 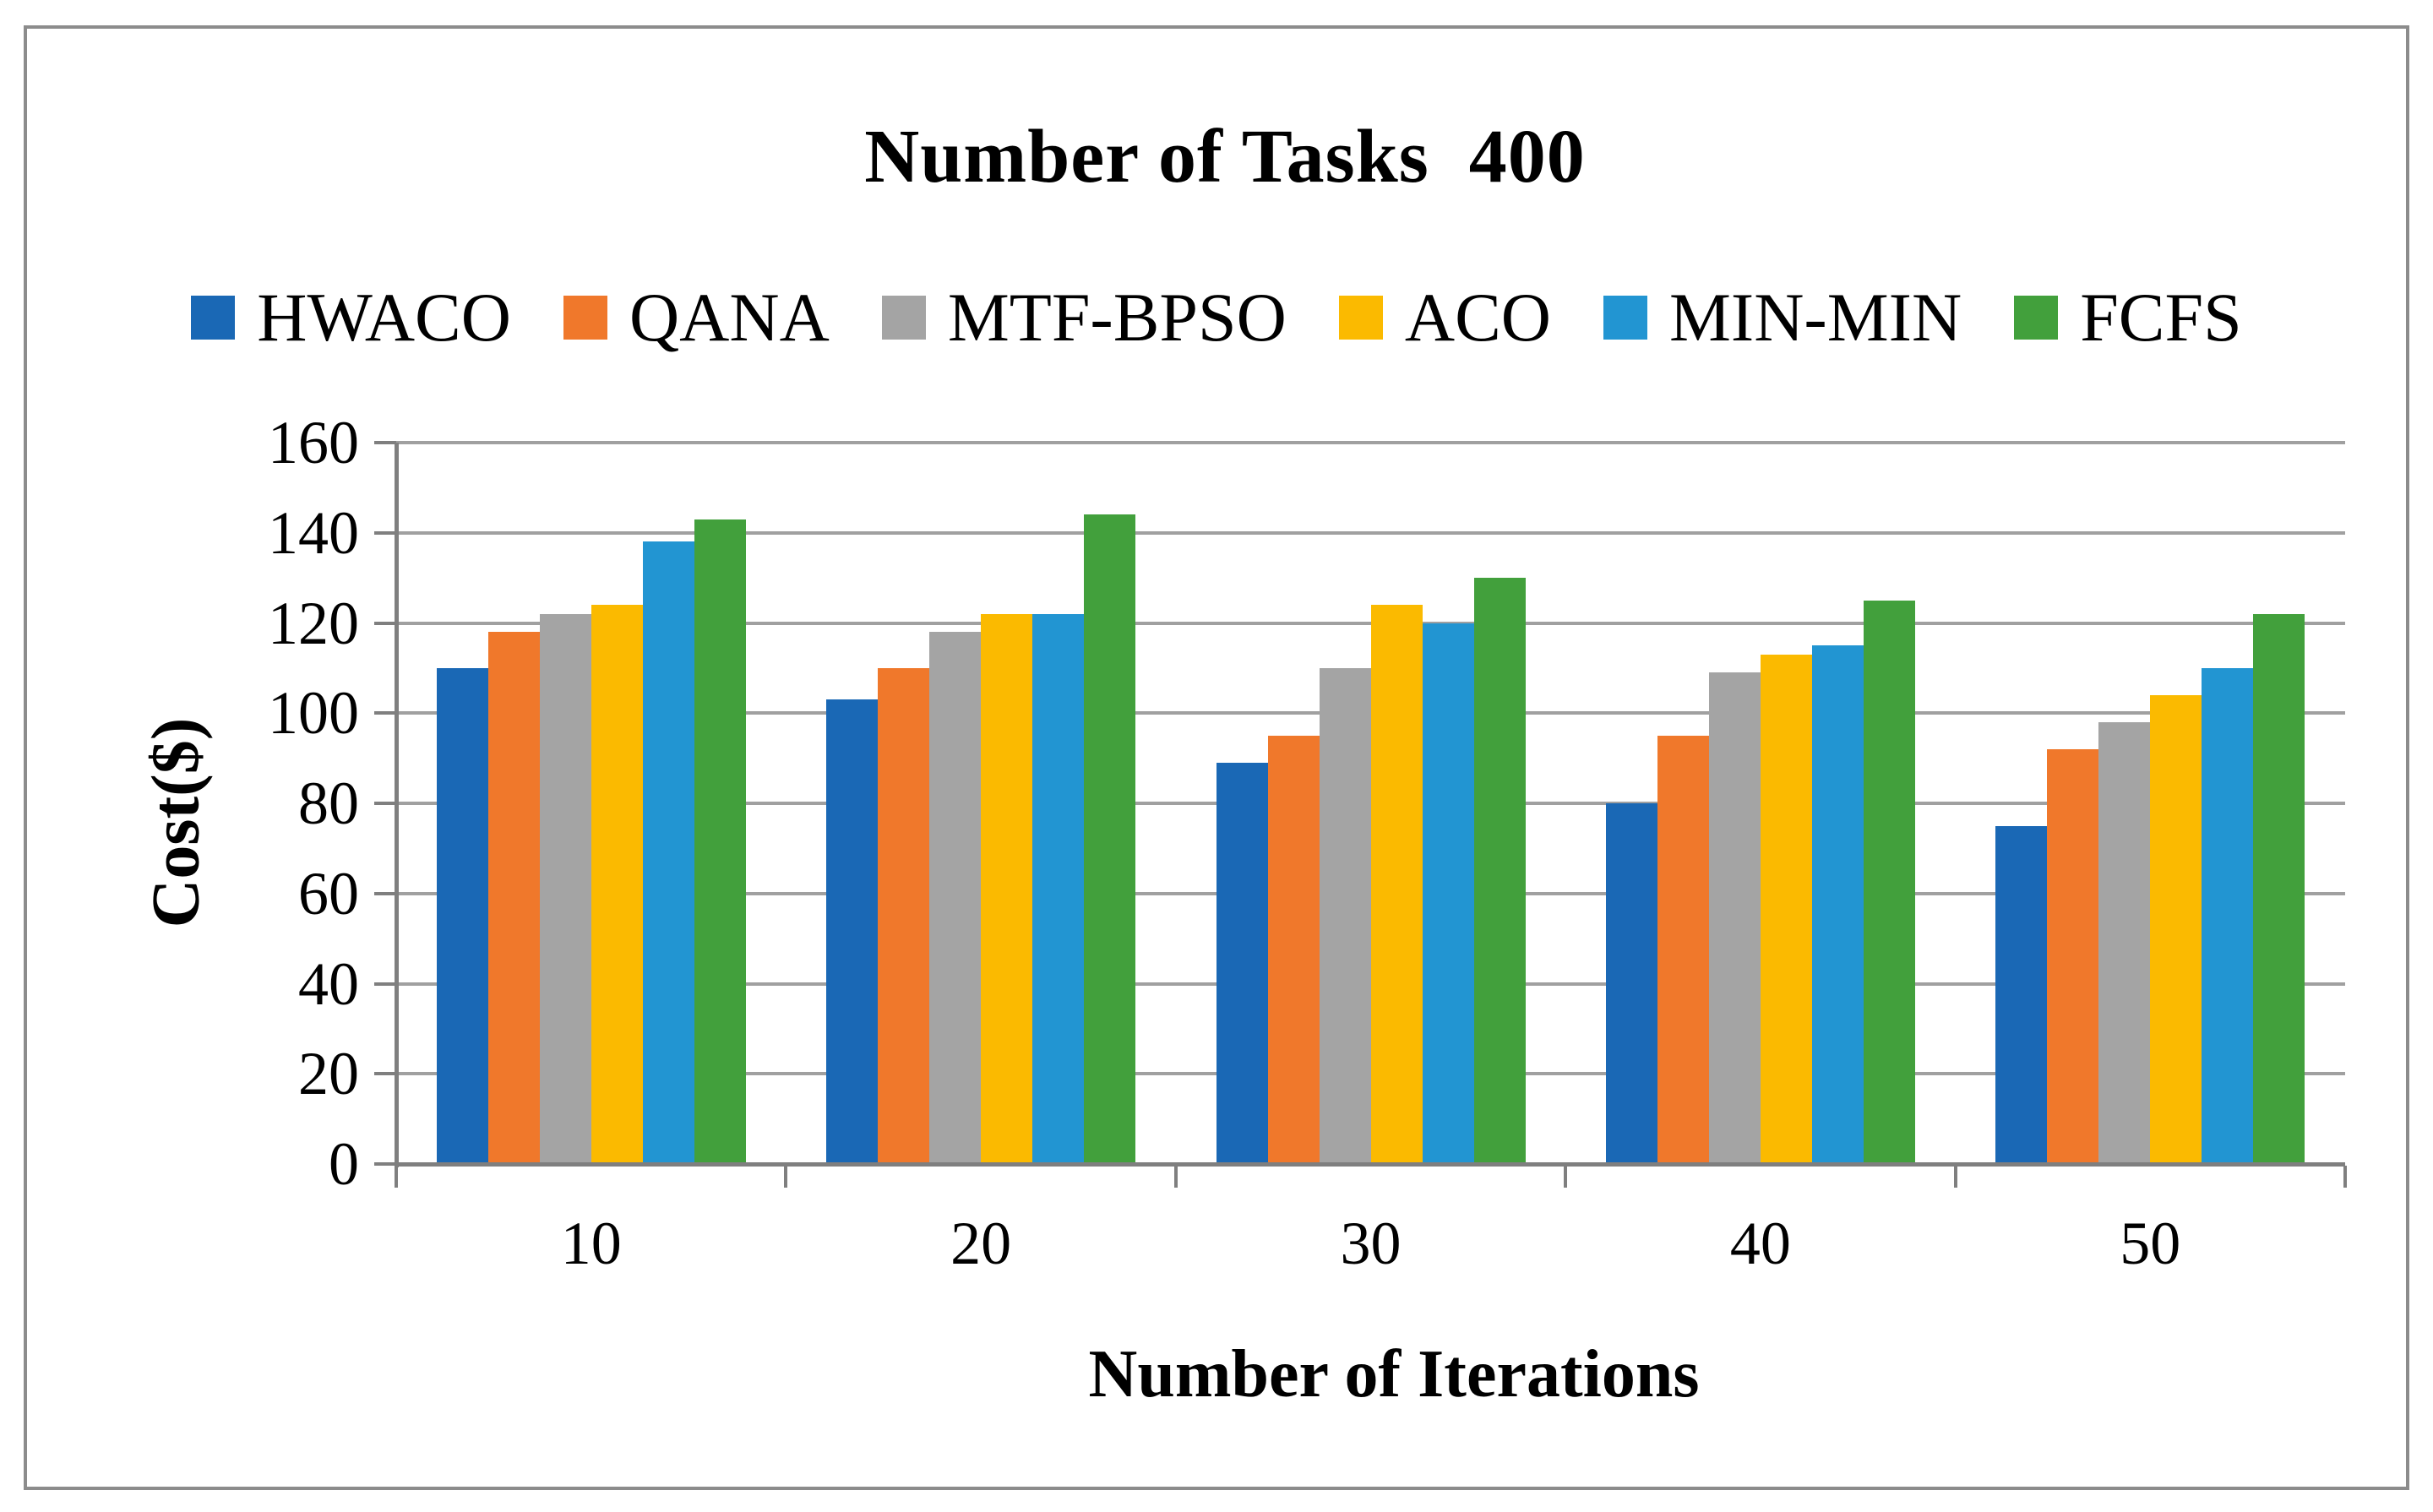 I want to click on x-axis-title: Number of Iterations, so click(x=1394, y=1374).